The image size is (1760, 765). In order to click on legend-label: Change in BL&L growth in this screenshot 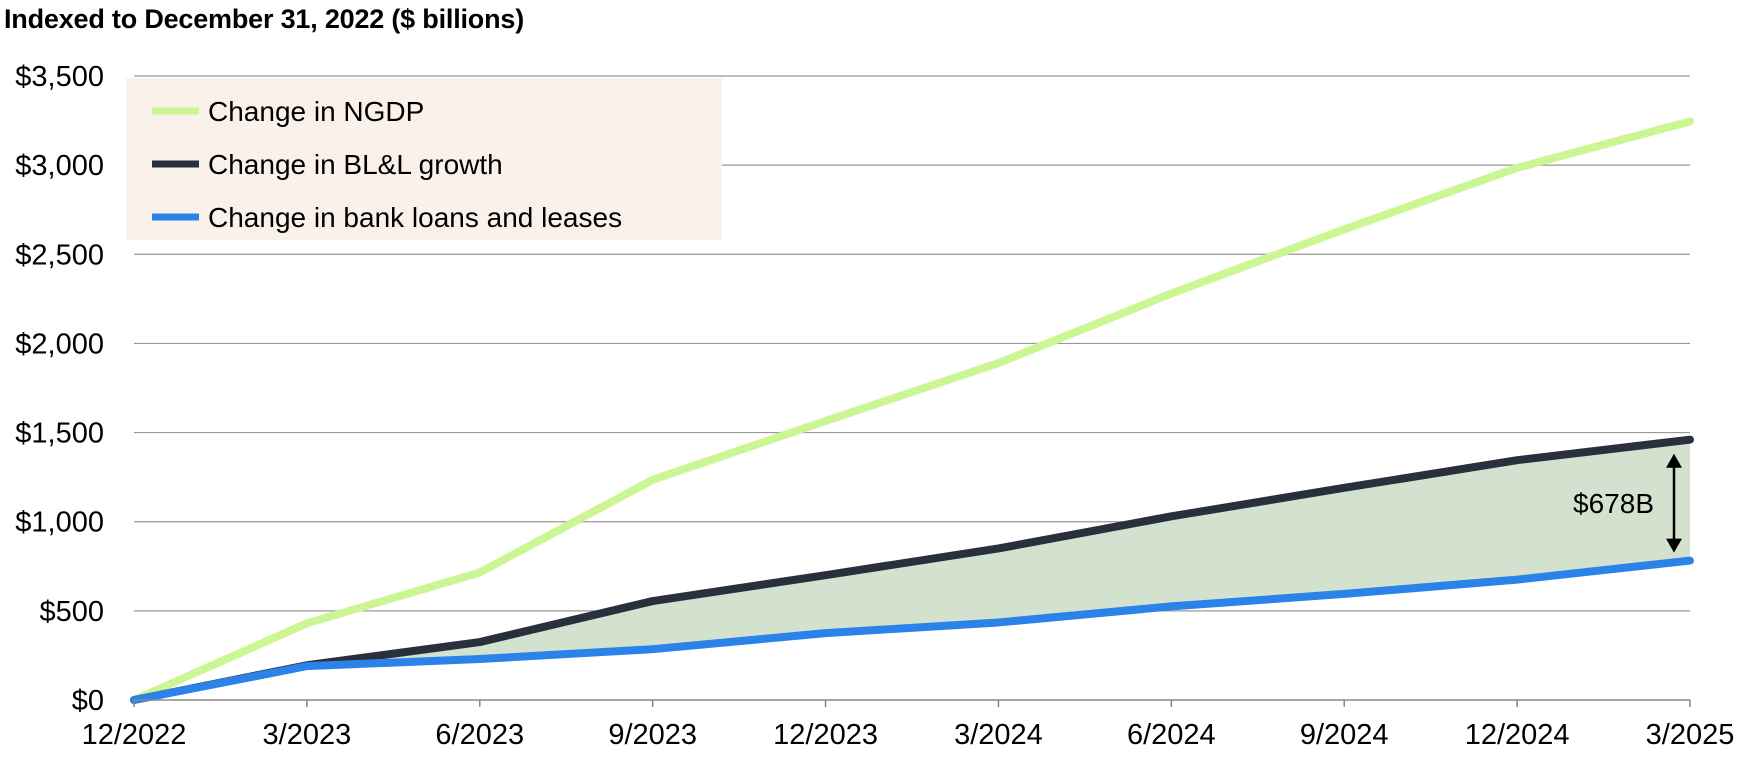, I will do `click(355, 164)`.